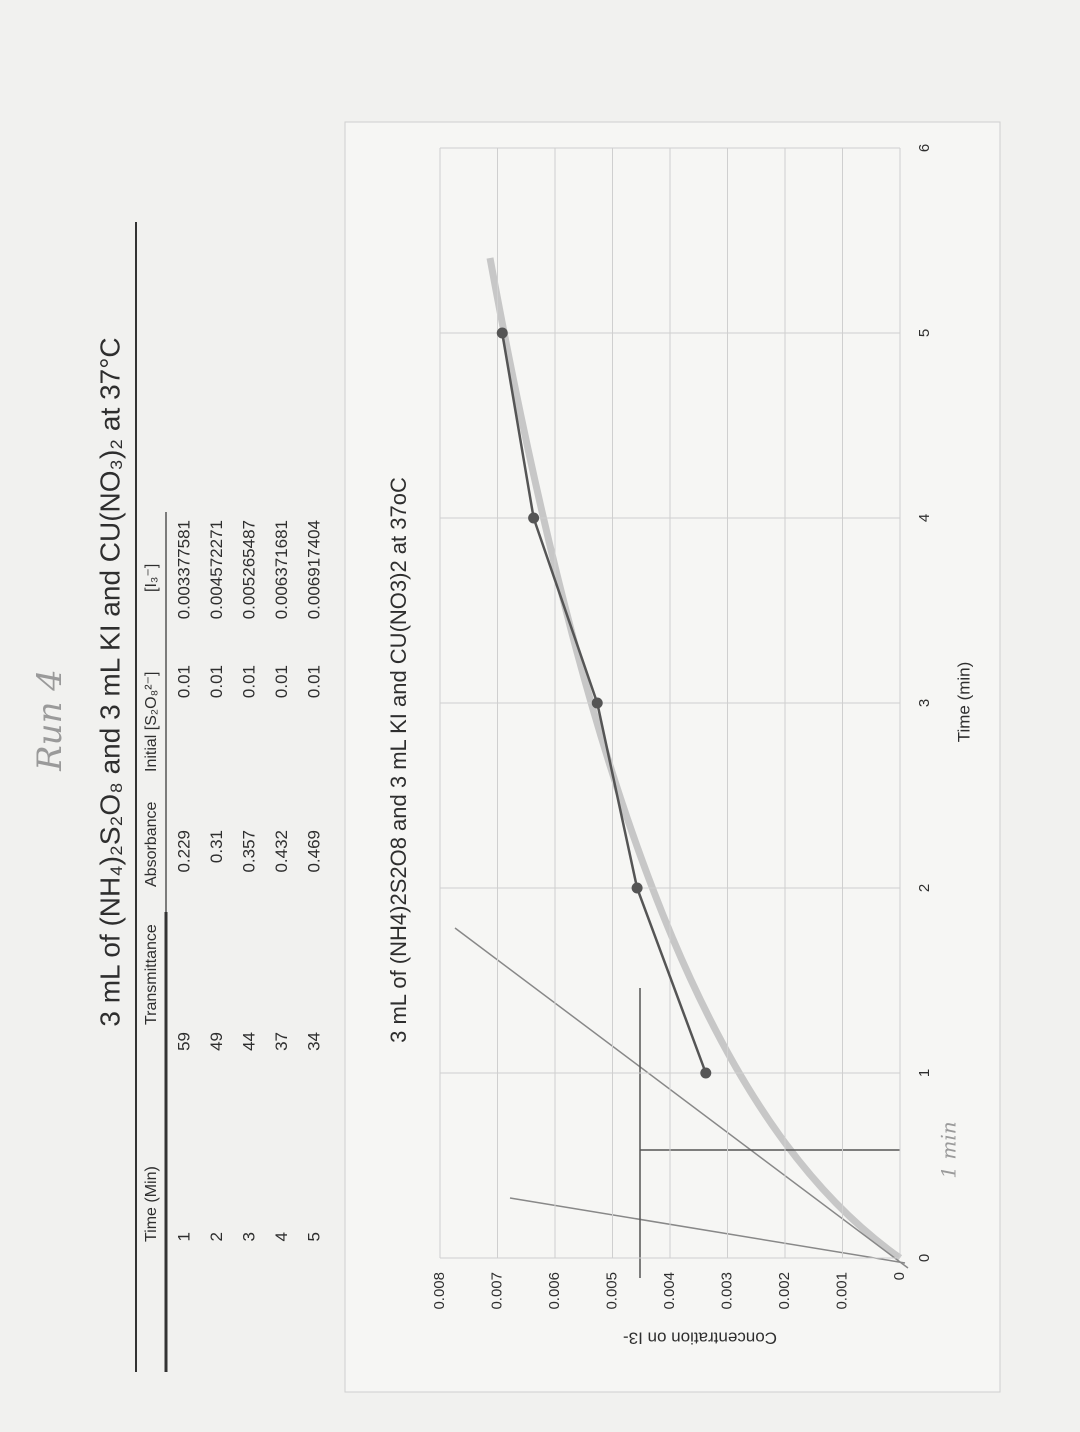  I want to click on y-tick-label: 0.002, so click(784, 1291).